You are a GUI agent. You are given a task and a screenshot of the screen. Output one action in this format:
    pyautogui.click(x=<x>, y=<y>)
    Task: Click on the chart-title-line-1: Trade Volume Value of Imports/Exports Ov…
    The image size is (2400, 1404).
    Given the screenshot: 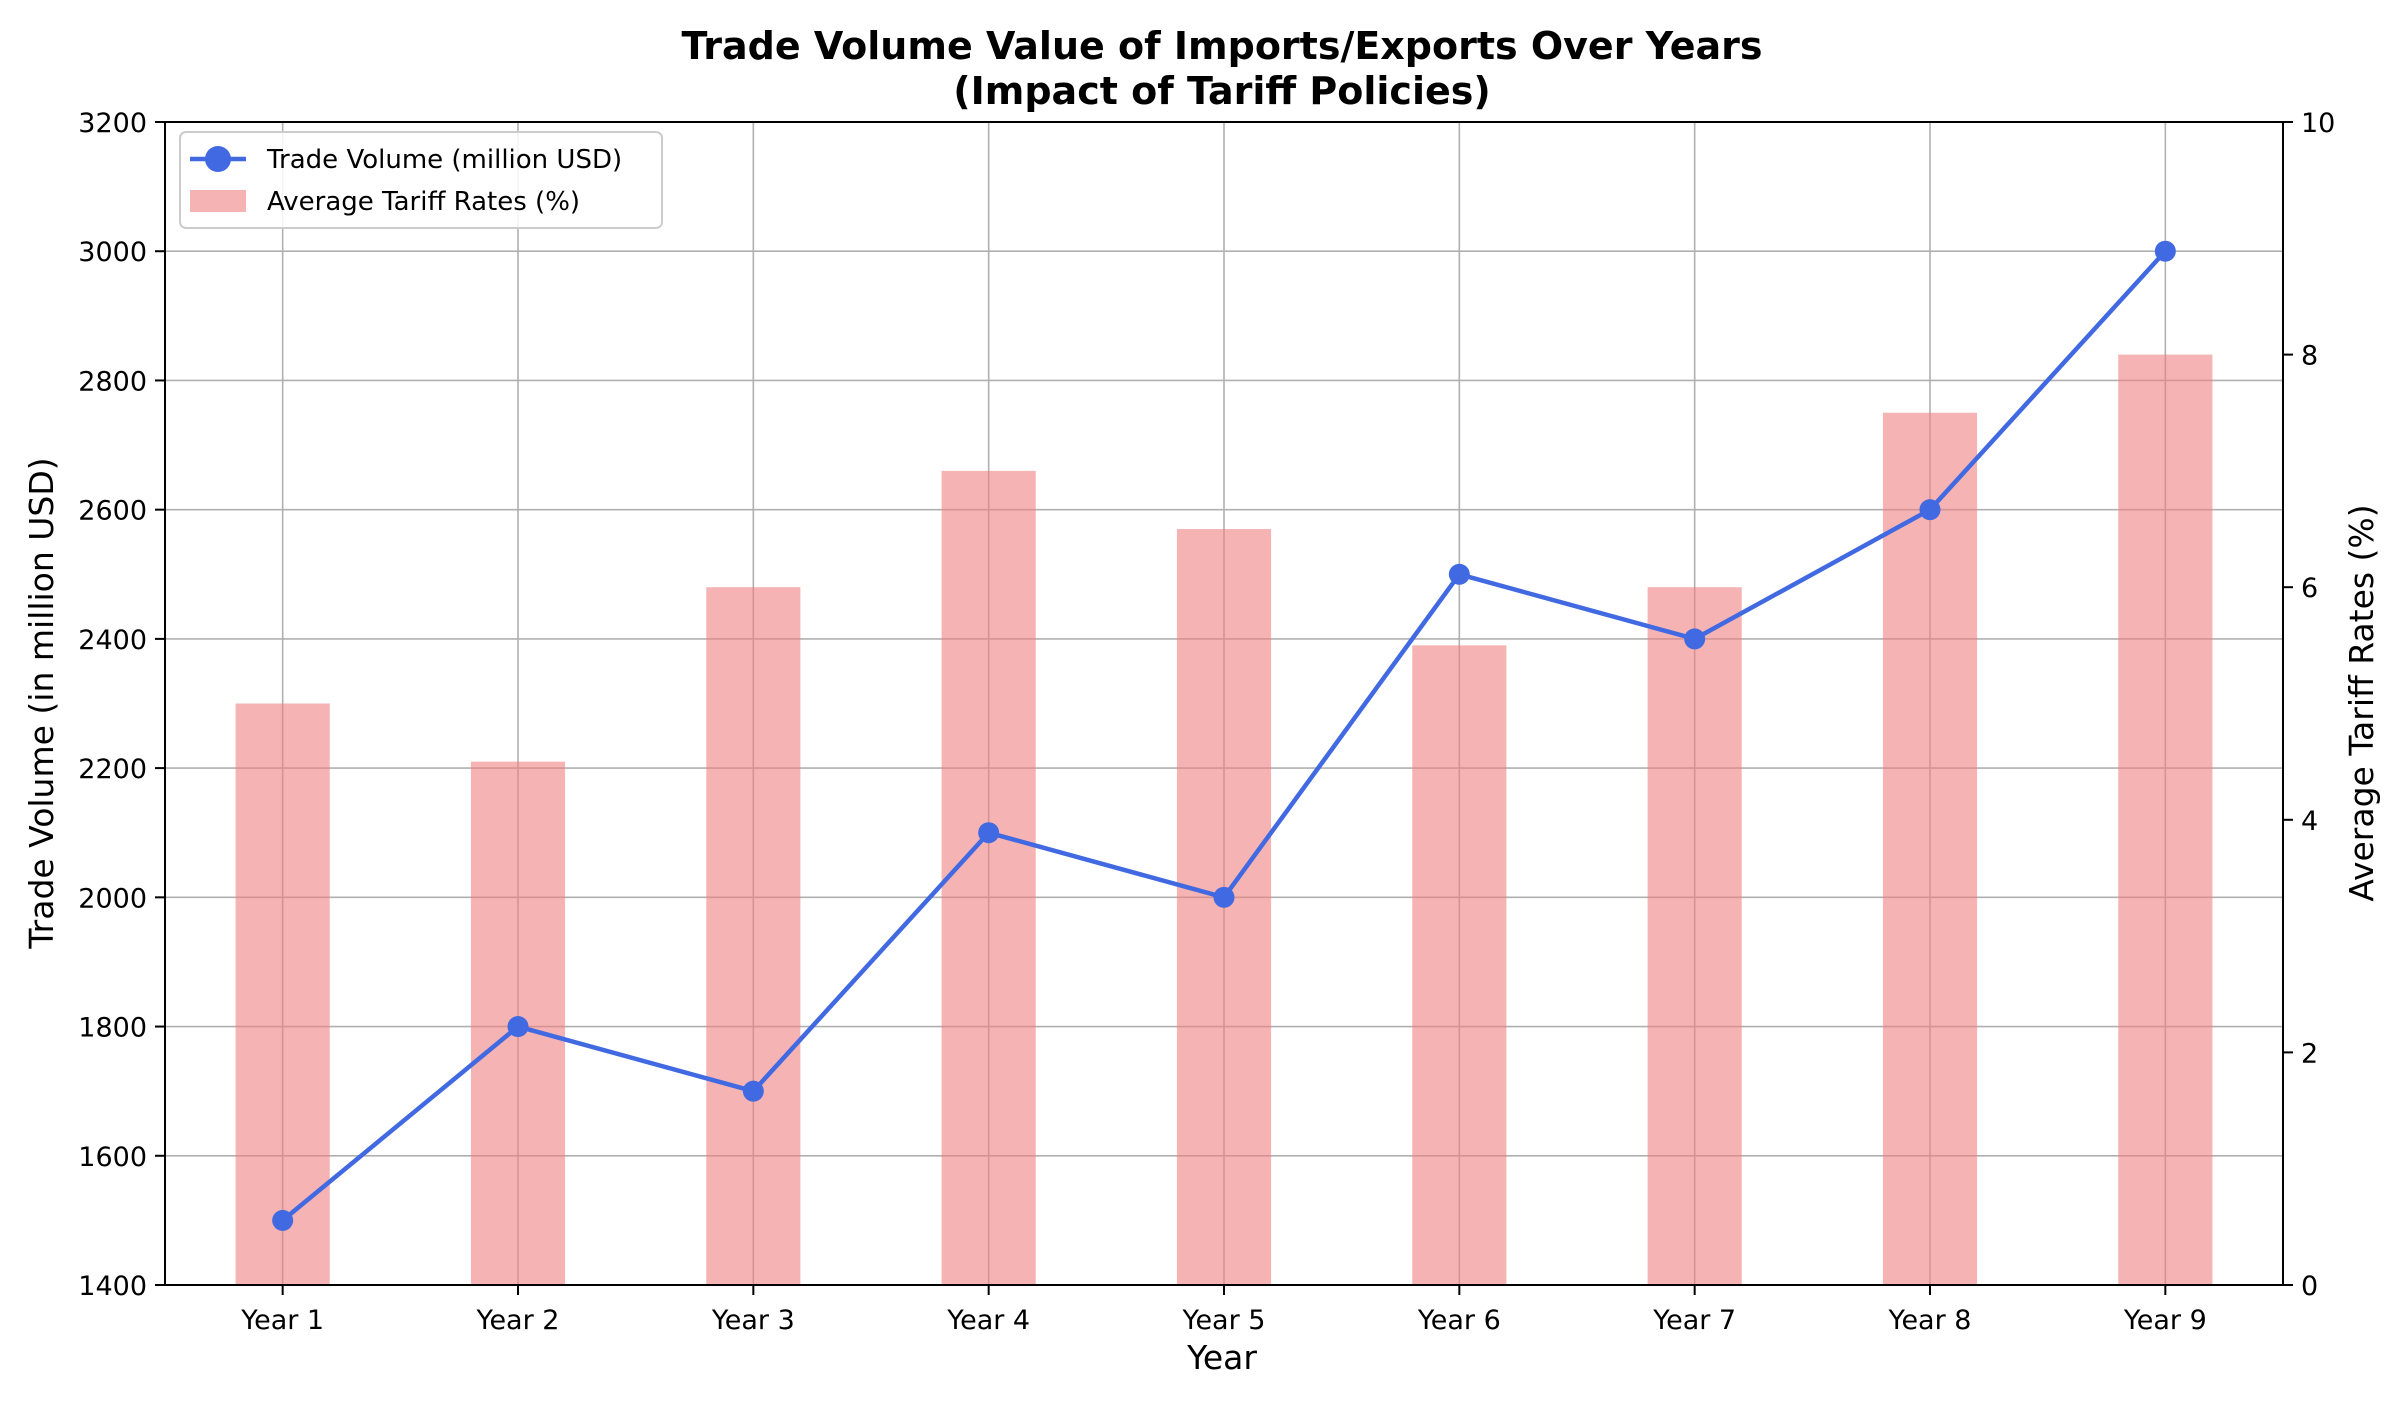 What is the action you would take?
    pyautogui.click(x=1222, y=46)
    